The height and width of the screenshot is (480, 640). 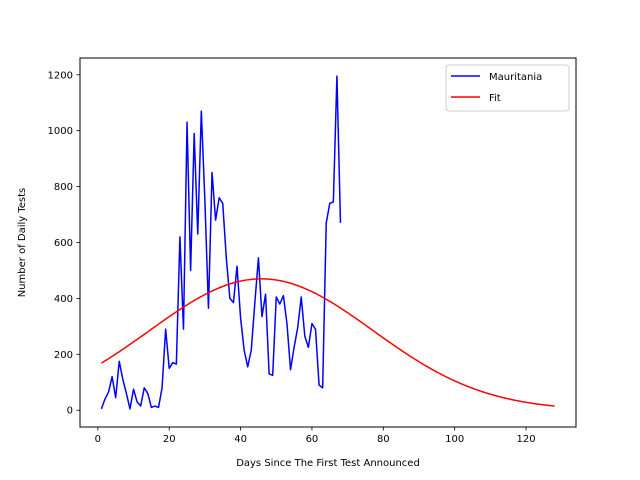 What do you see at coordinates (454, 439) in the screenshot?
I see `x-tick-label: 100` at bounding box center [454, 439].